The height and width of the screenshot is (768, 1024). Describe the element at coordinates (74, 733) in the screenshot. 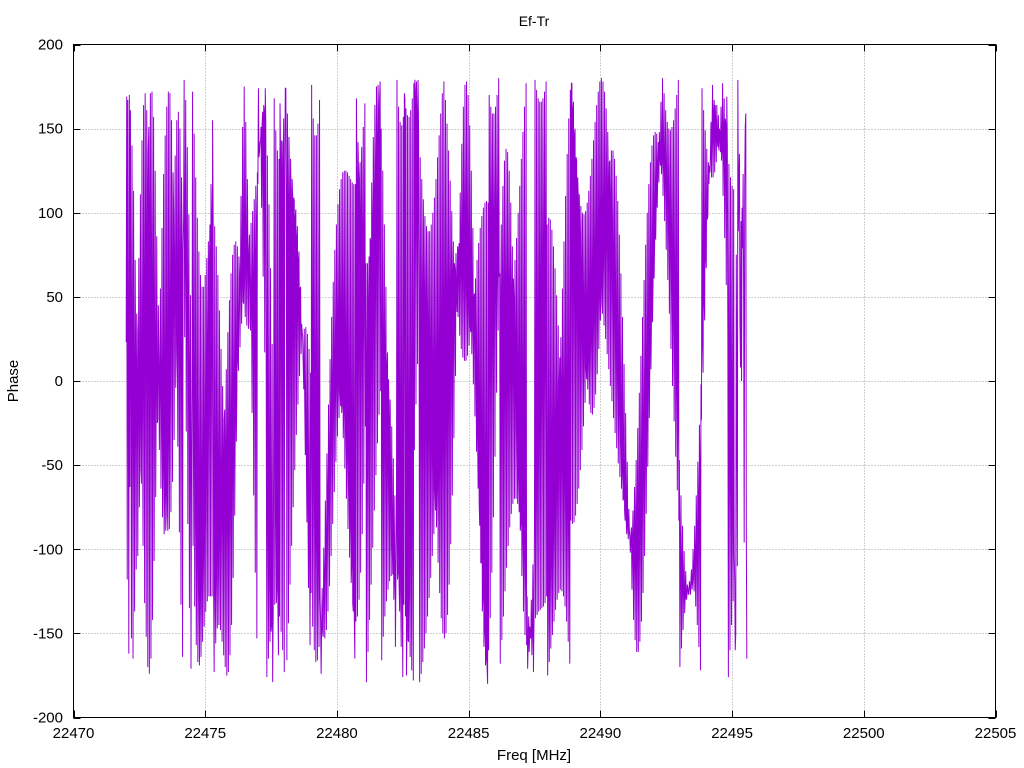

I see `x-tick-label: 22470` at that location.